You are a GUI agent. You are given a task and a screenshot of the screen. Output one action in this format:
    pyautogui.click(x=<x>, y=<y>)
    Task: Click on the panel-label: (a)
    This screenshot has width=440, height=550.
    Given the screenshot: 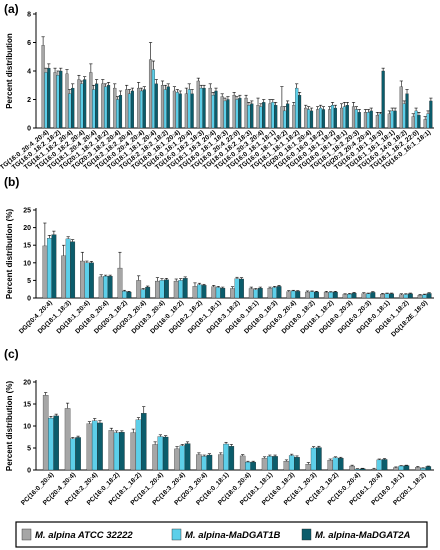 What is the action you would take?
    pyautogui.click(x=11, y=9)
    